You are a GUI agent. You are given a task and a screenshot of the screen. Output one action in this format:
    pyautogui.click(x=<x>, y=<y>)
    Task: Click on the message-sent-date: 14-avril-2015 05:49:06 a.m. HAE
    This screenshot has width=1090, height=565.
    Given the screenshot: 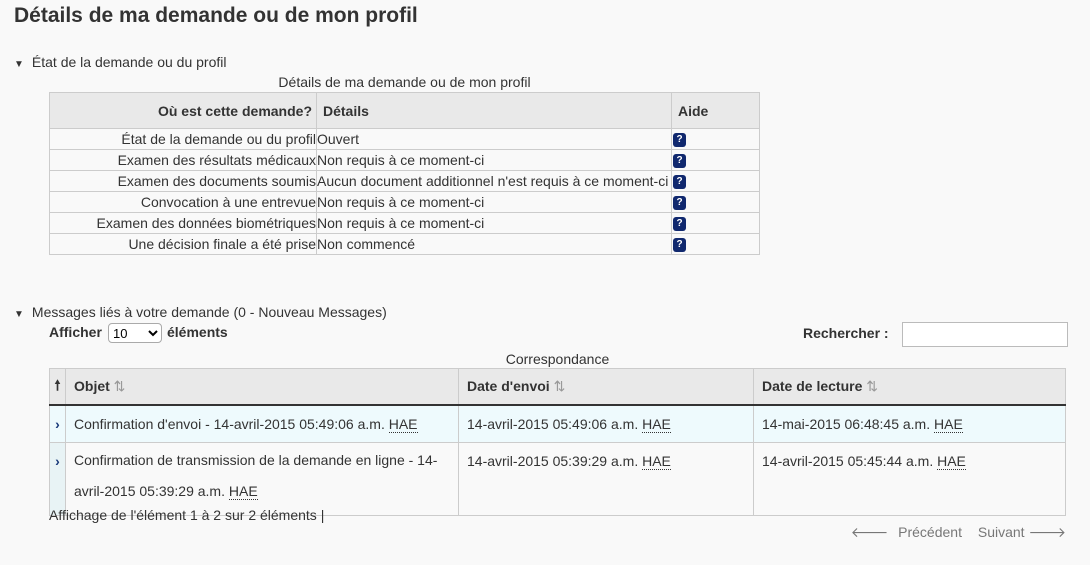 What is the action you would take?
    pyautogui.click(x=606, y=423)
    